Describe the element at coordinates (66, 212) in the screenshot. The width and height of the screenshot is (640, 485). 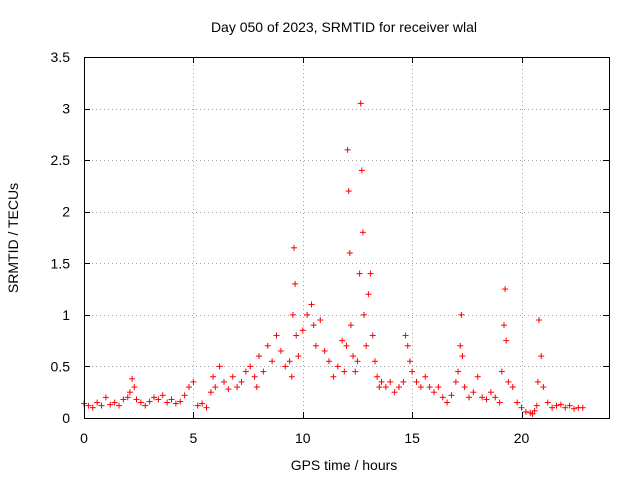
I see `y-tick-label: 2` at that location.